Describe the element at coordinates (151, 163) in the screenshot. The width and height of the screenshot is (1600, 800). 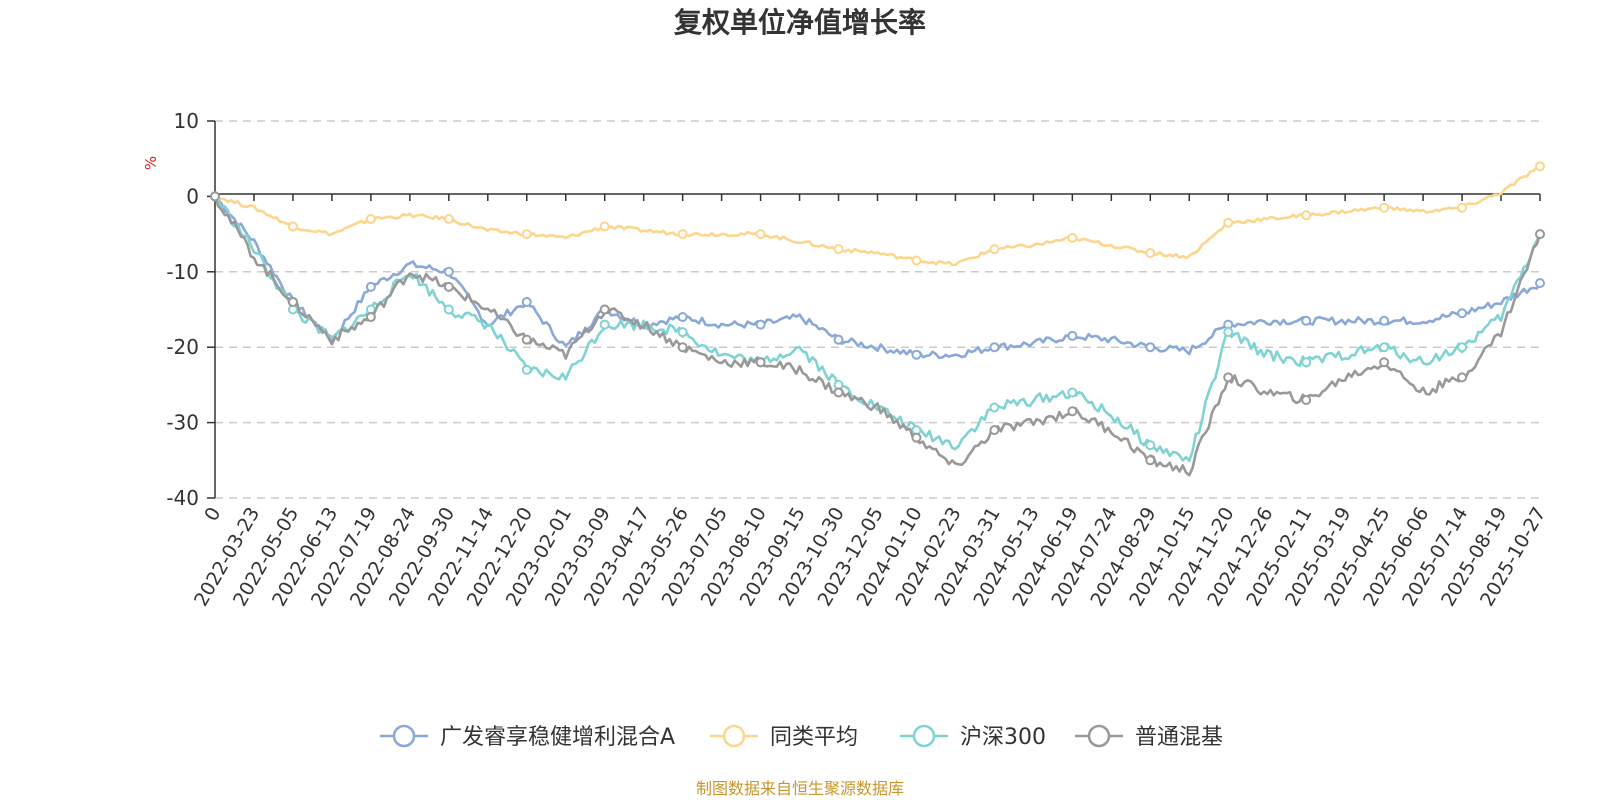
I see `y-axis-unit-label: %` at that location.